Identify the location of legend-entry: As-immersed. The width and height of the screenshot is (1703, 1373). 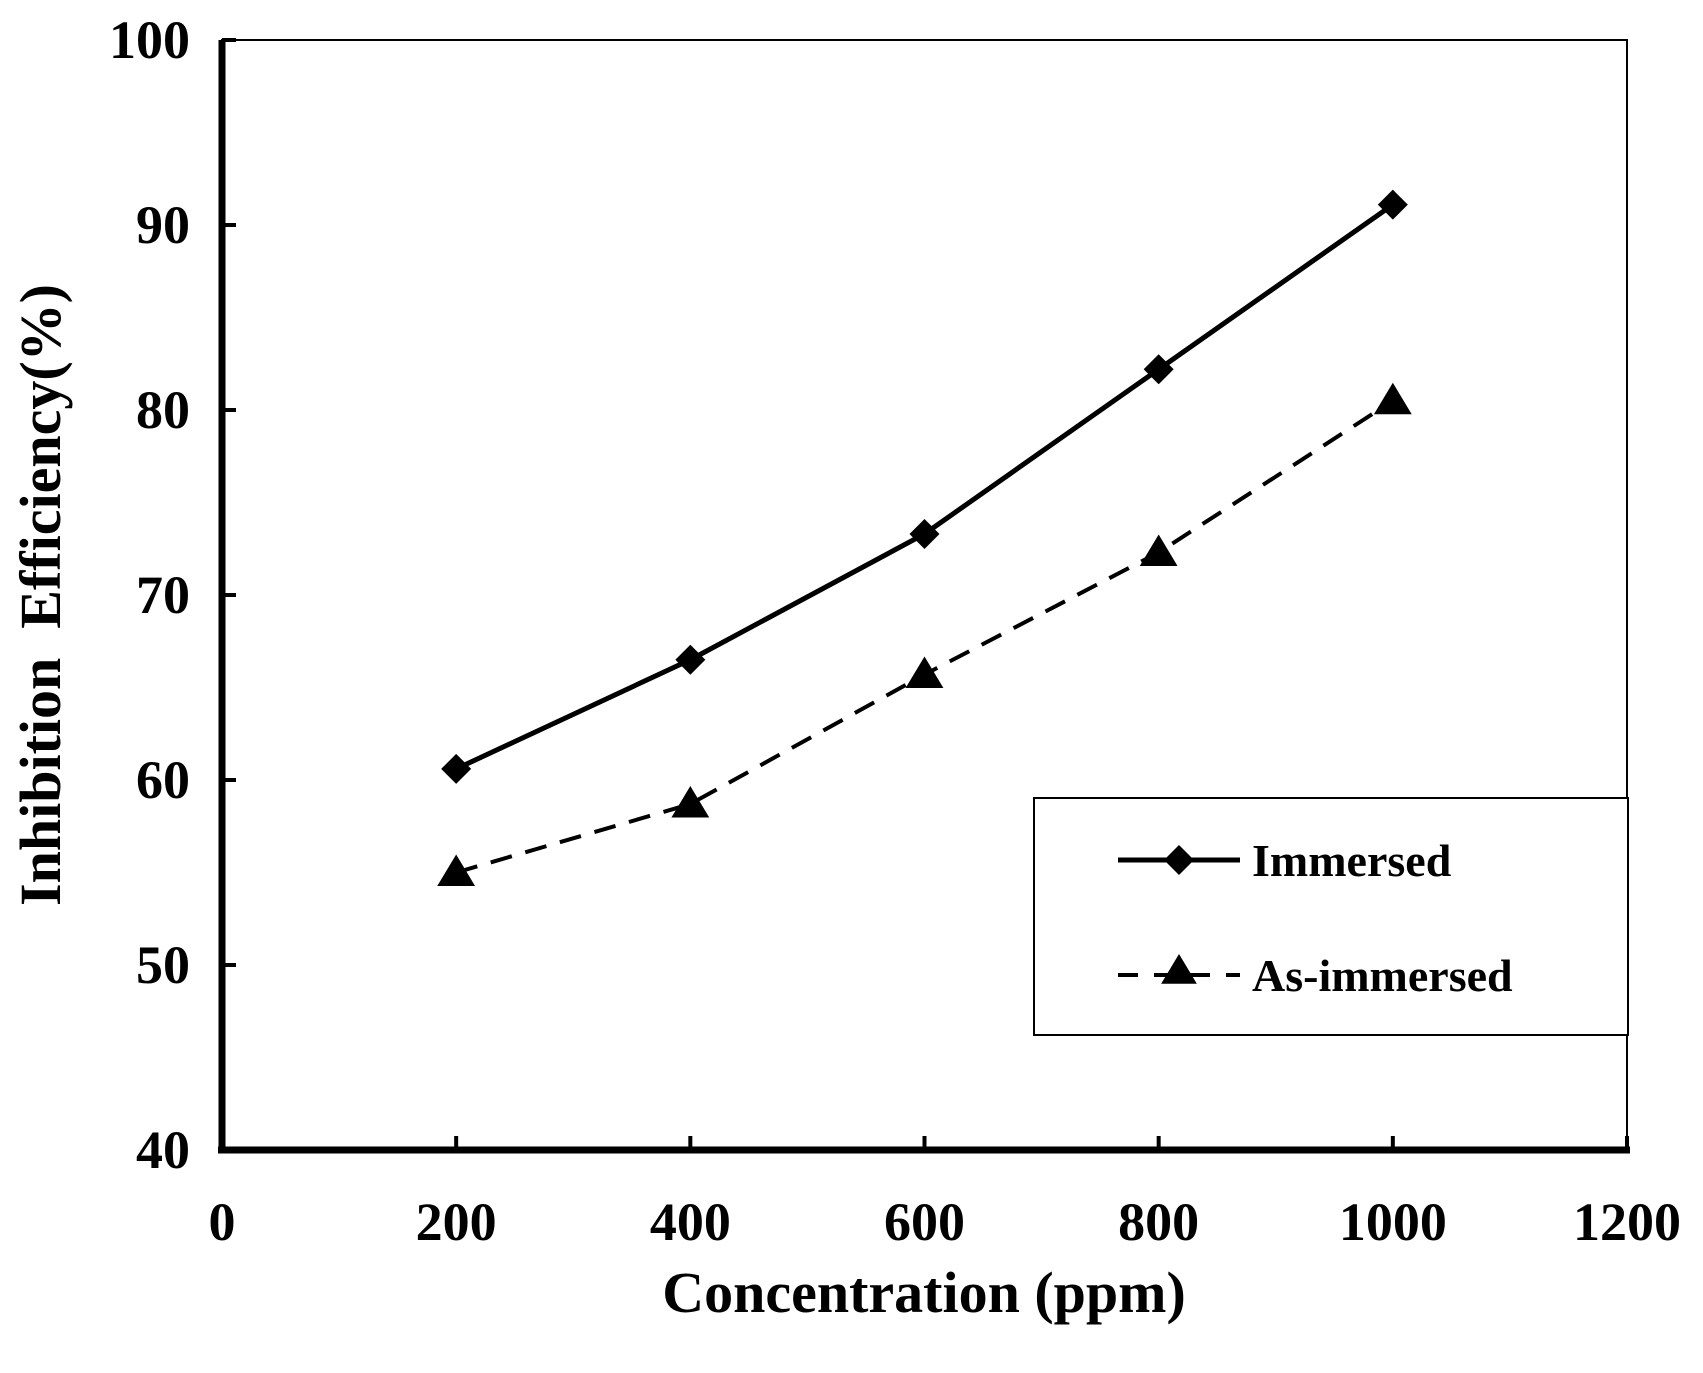
(1315, 975).